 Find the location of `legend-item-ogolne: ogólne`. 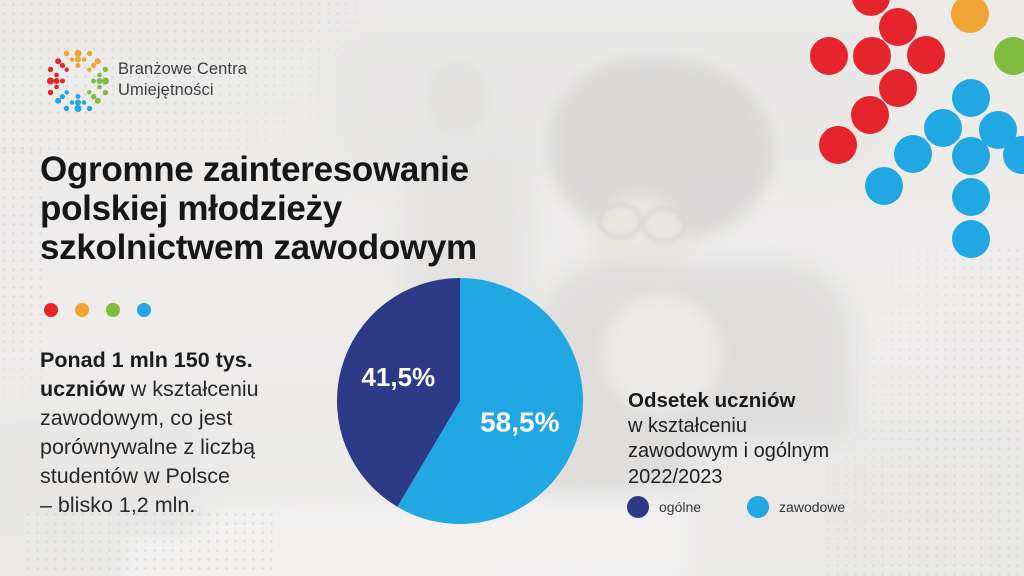

legend-item-ogolne: ogólne is located at coordinates (664, 507).